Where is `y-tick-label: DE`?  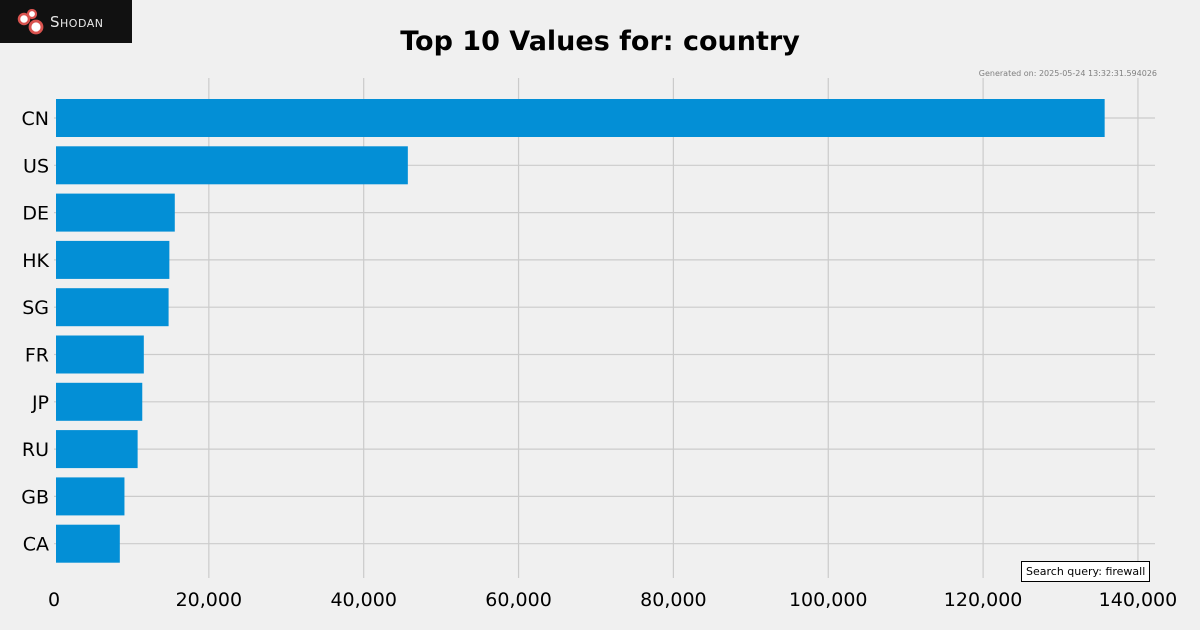
y-tick-label: DE is located at coordinates (35, 214).